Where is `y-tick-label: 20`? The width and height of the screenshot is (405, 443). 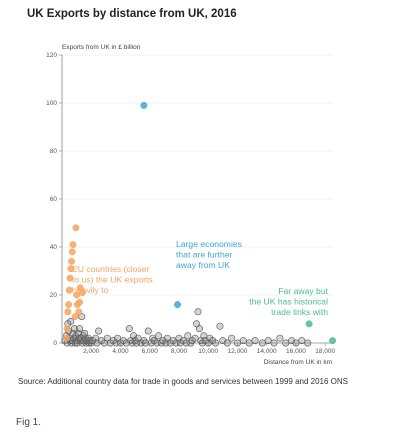 y-tick-label: 20 is located at coordinates (54, 295).